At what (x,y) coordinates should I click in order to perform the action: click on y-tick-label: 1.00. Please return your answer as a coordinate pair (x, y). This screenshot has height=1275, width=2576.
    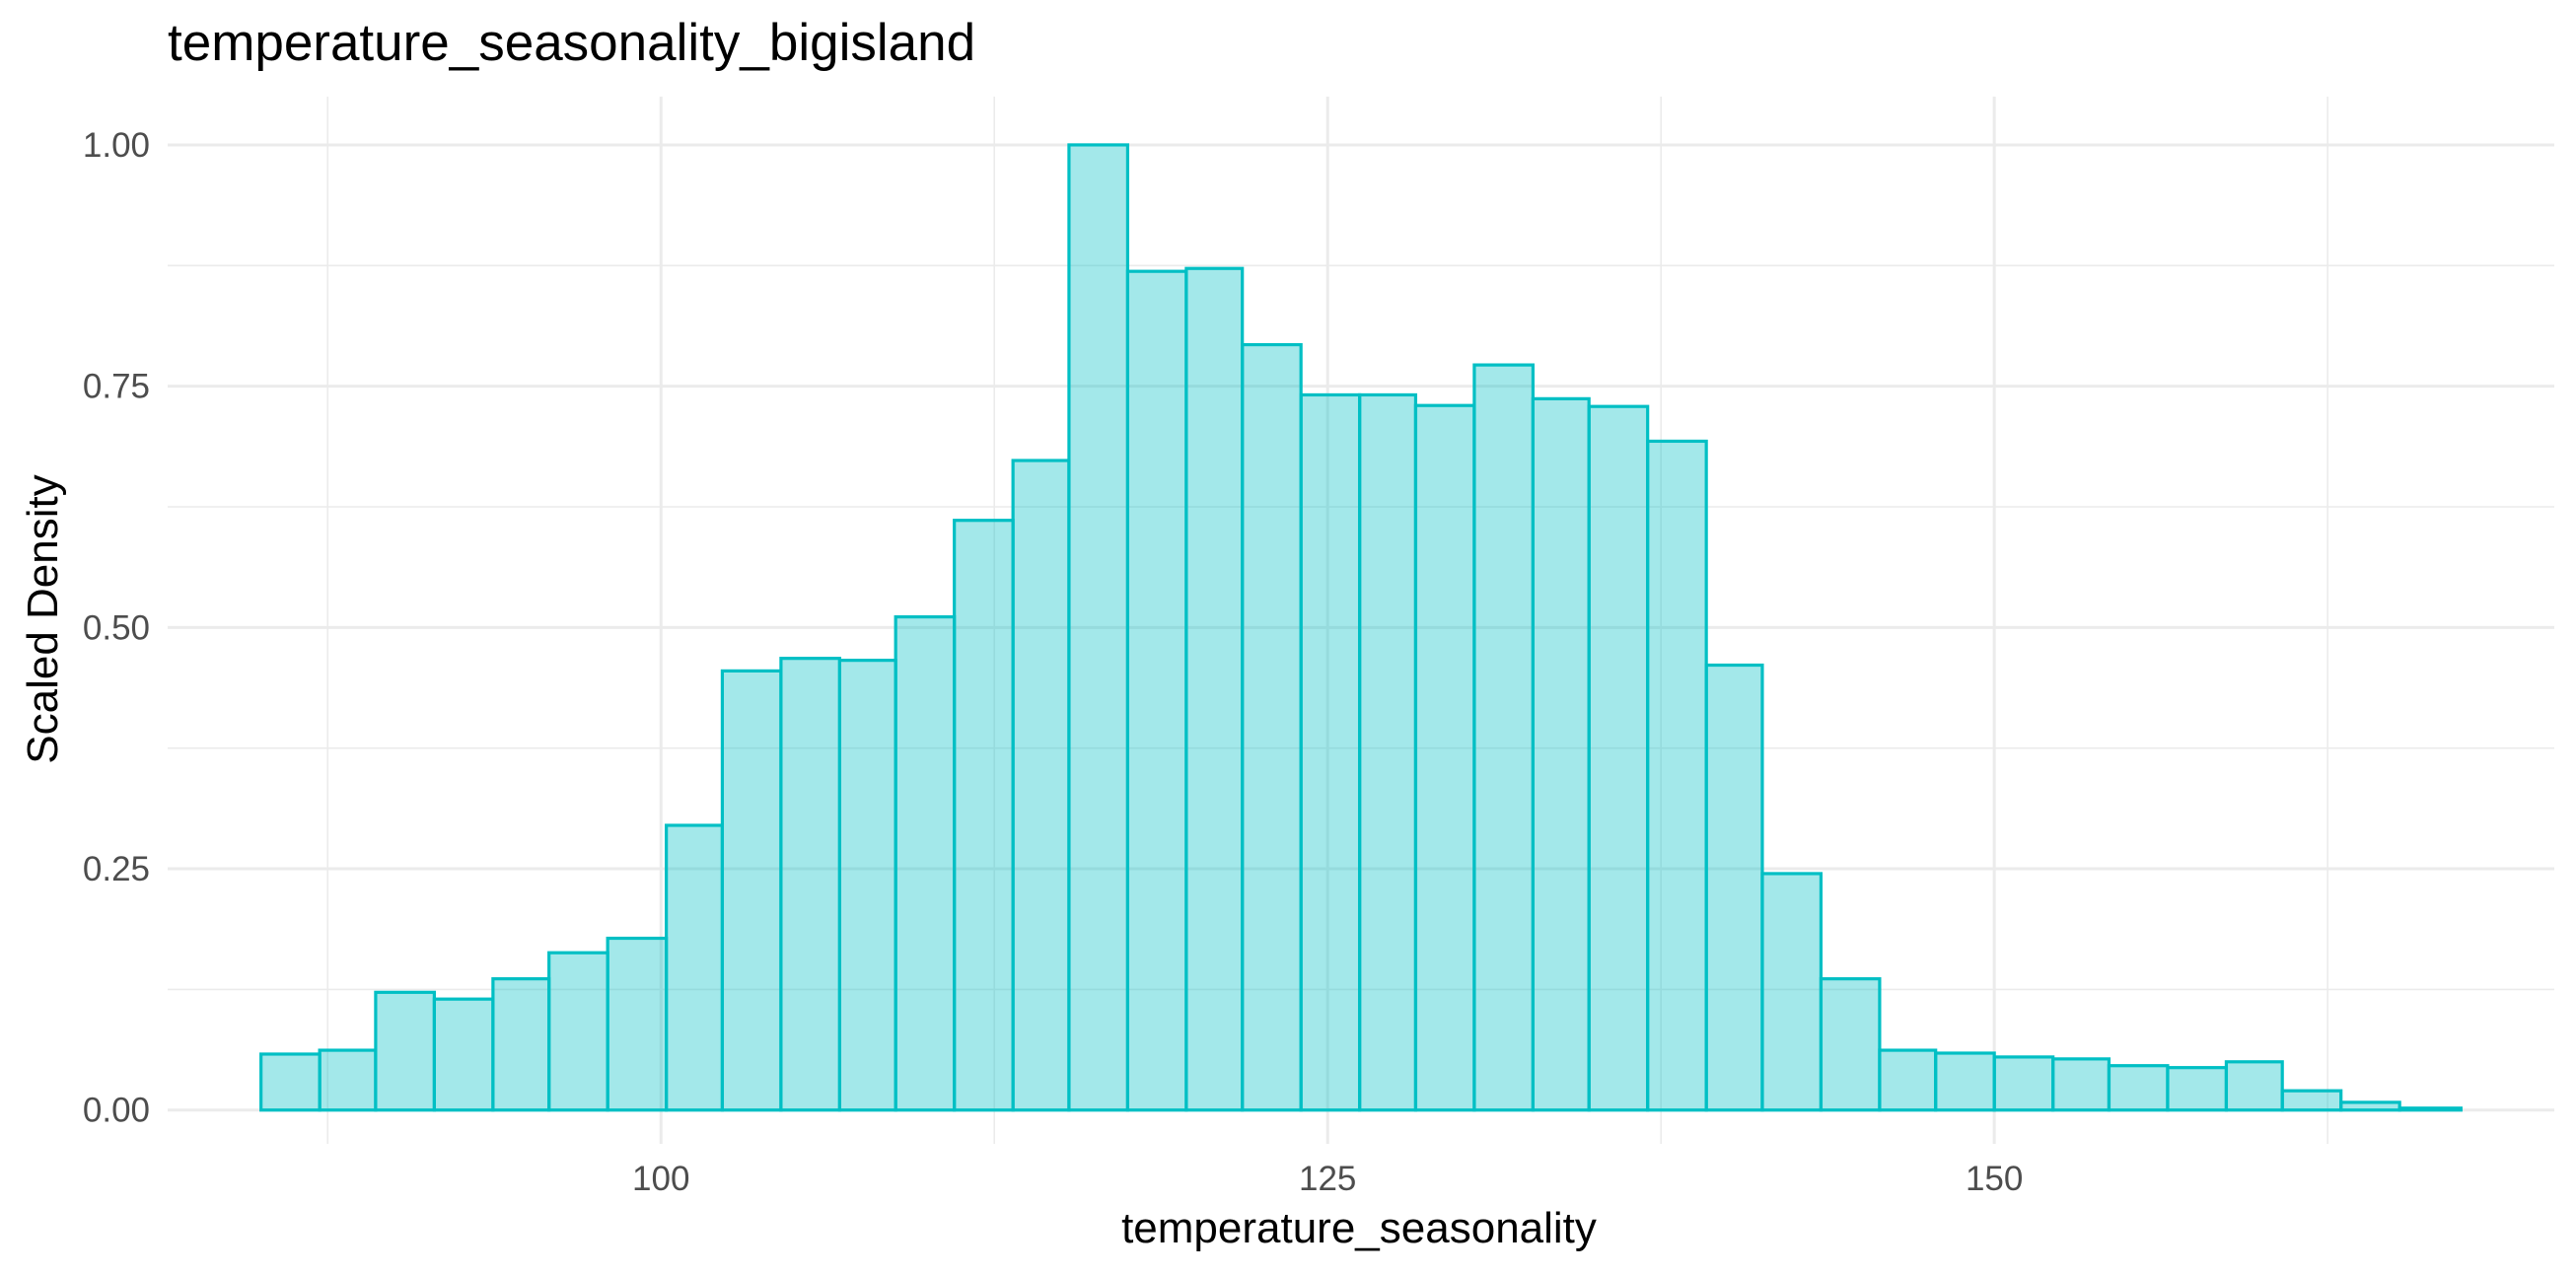
    Looking at the image, I should click on (116, 145).